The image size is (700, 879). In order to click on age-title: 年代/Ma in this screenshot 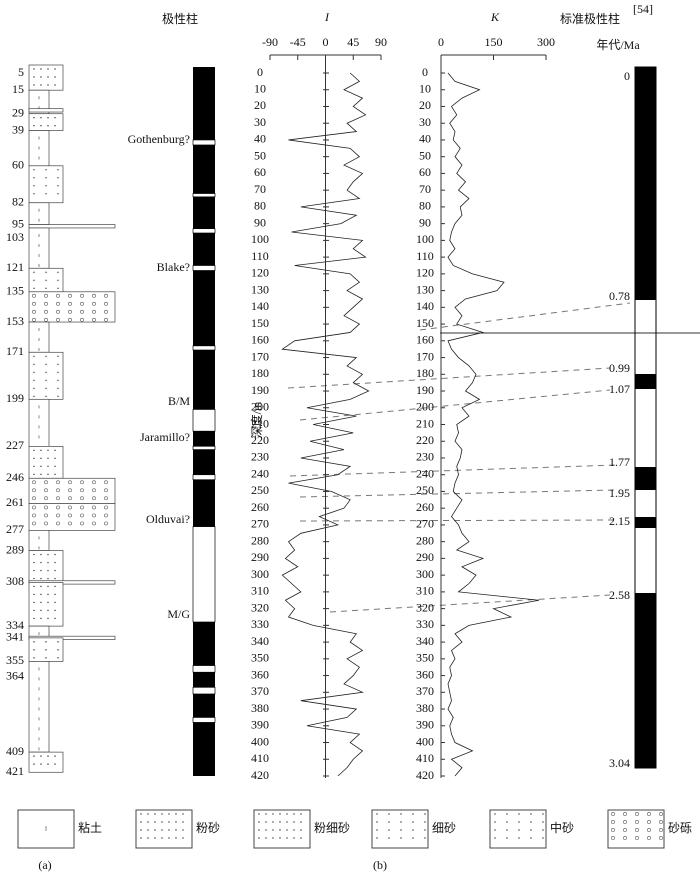, I will do `click(618, 45)`.